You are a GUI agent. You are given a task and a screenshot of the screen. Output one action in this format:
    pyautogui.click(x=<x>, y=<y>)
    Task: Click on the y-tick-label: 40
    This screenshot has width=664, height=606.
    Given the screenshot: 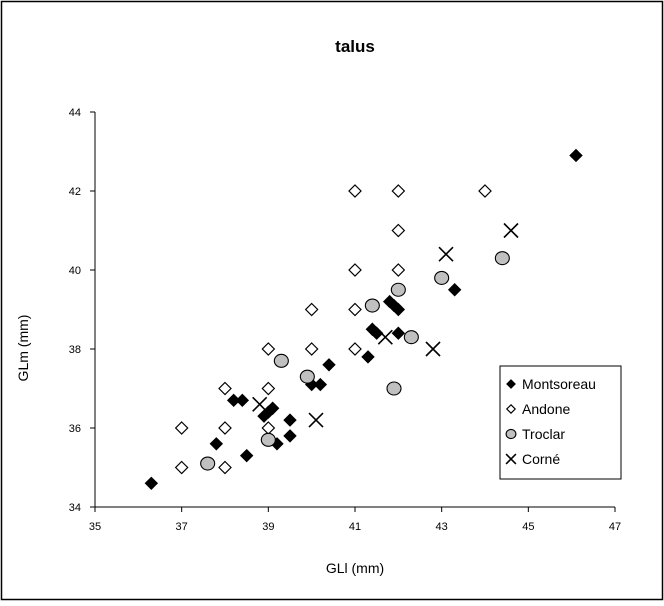 What is the action you would take?
    pyautogui.click(x=75, y=271)
    